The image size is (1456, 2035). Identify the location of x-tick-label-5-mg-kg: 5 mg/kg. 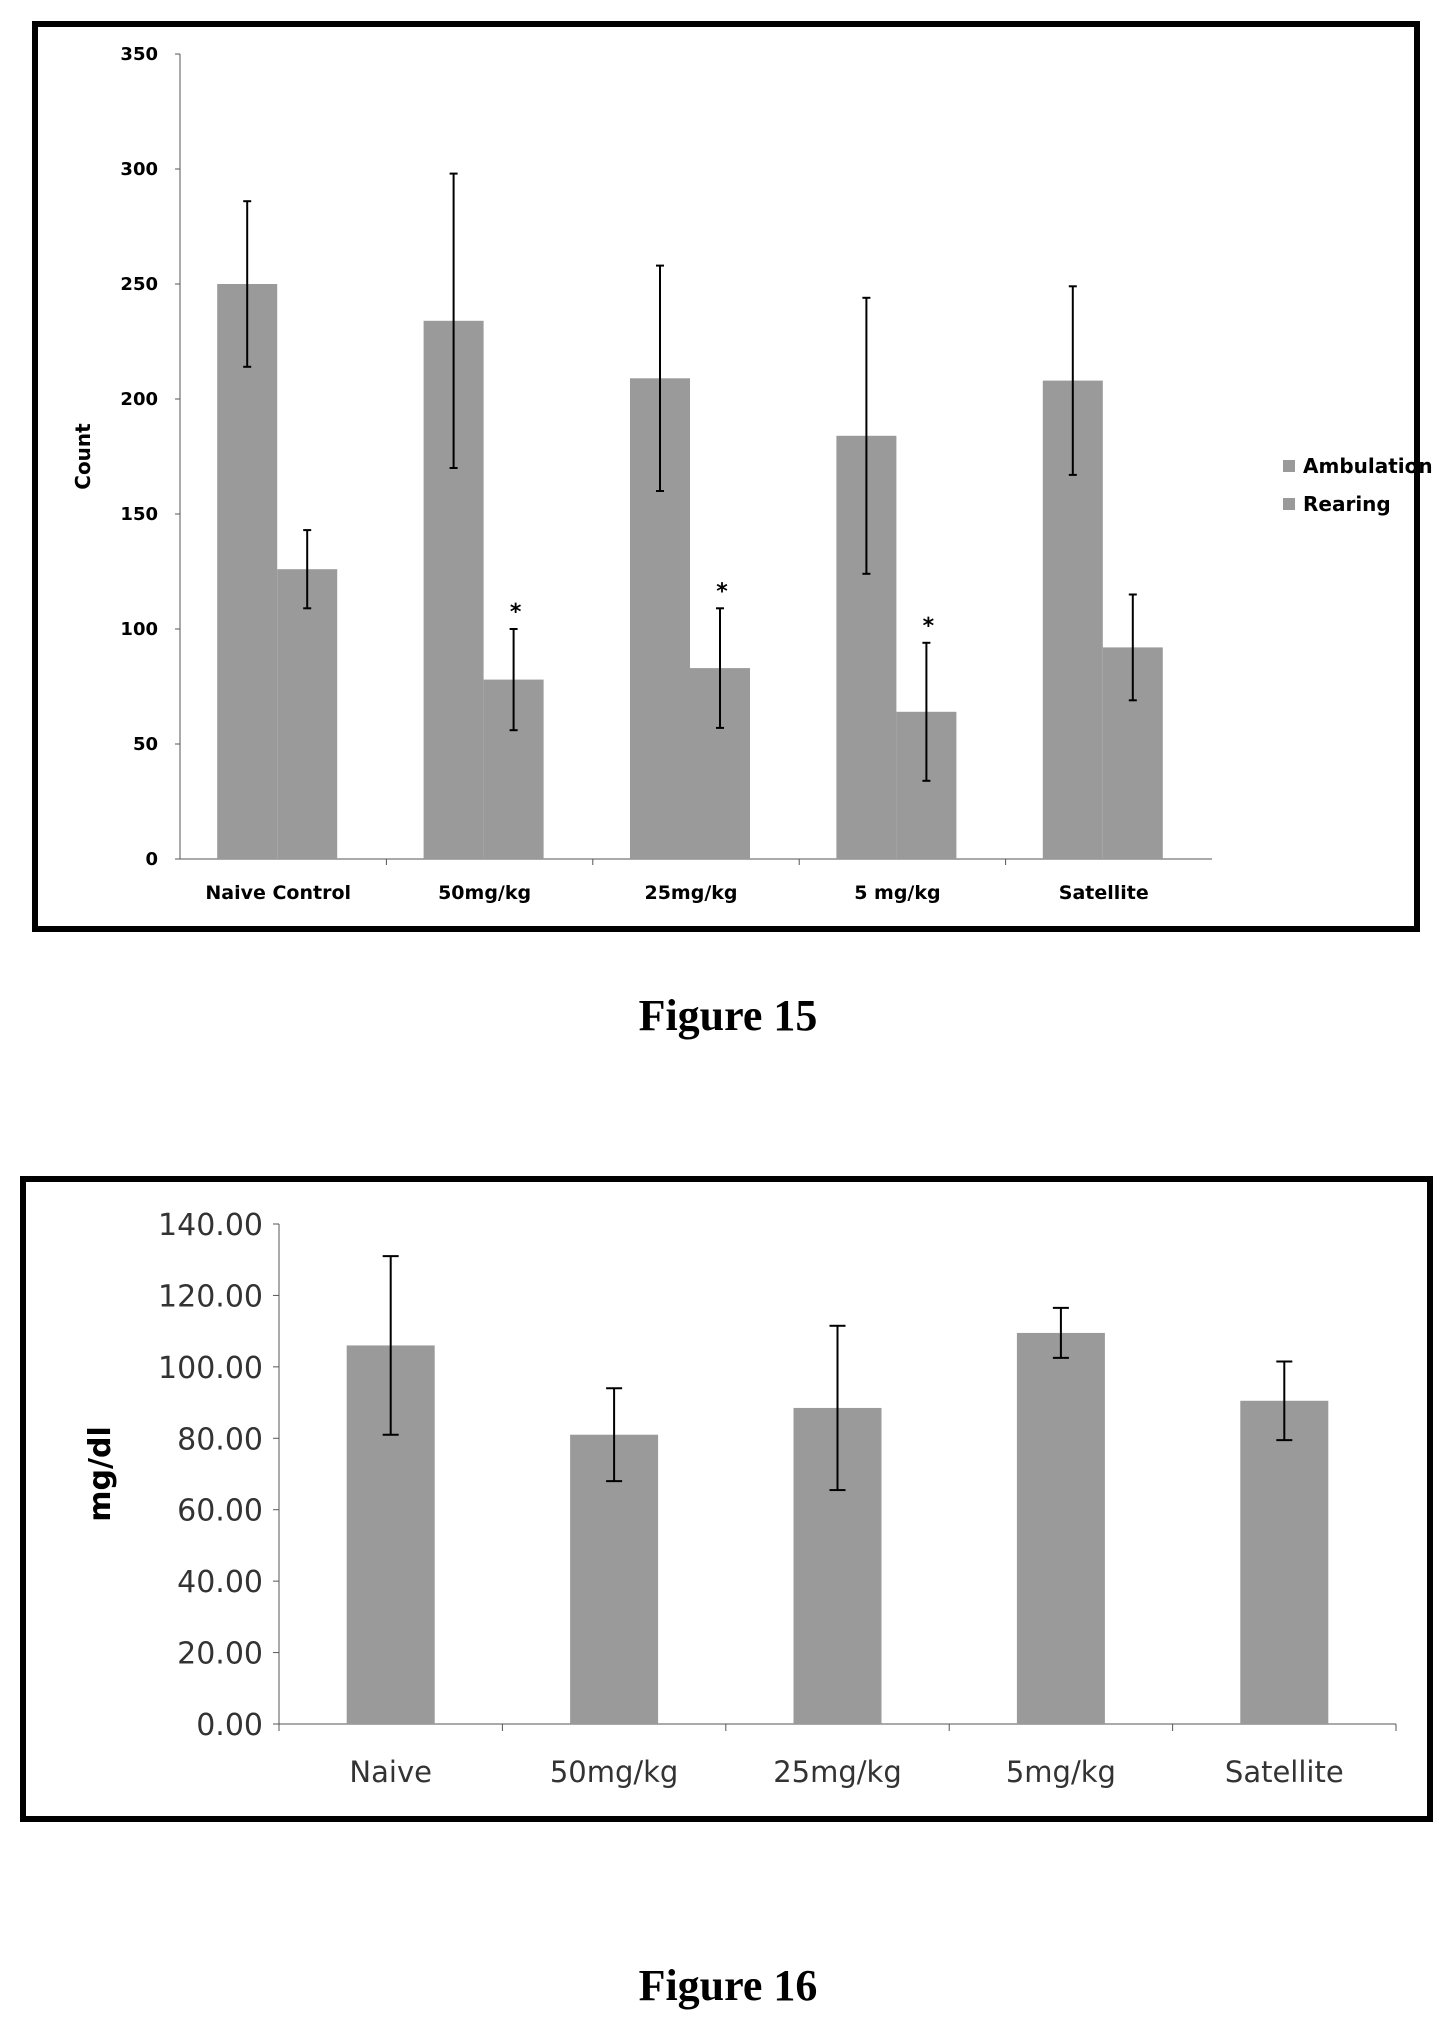
(897, 893).